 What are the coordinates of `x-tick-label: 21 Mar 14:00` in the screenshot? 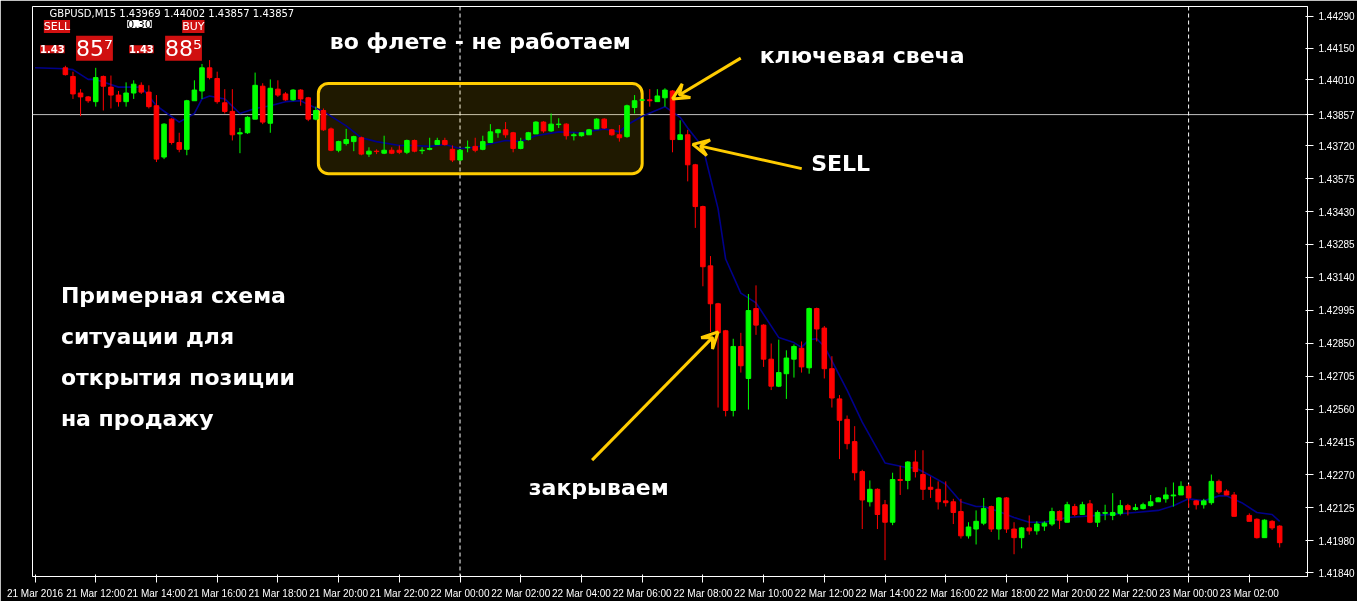 It's located at (157, 593).